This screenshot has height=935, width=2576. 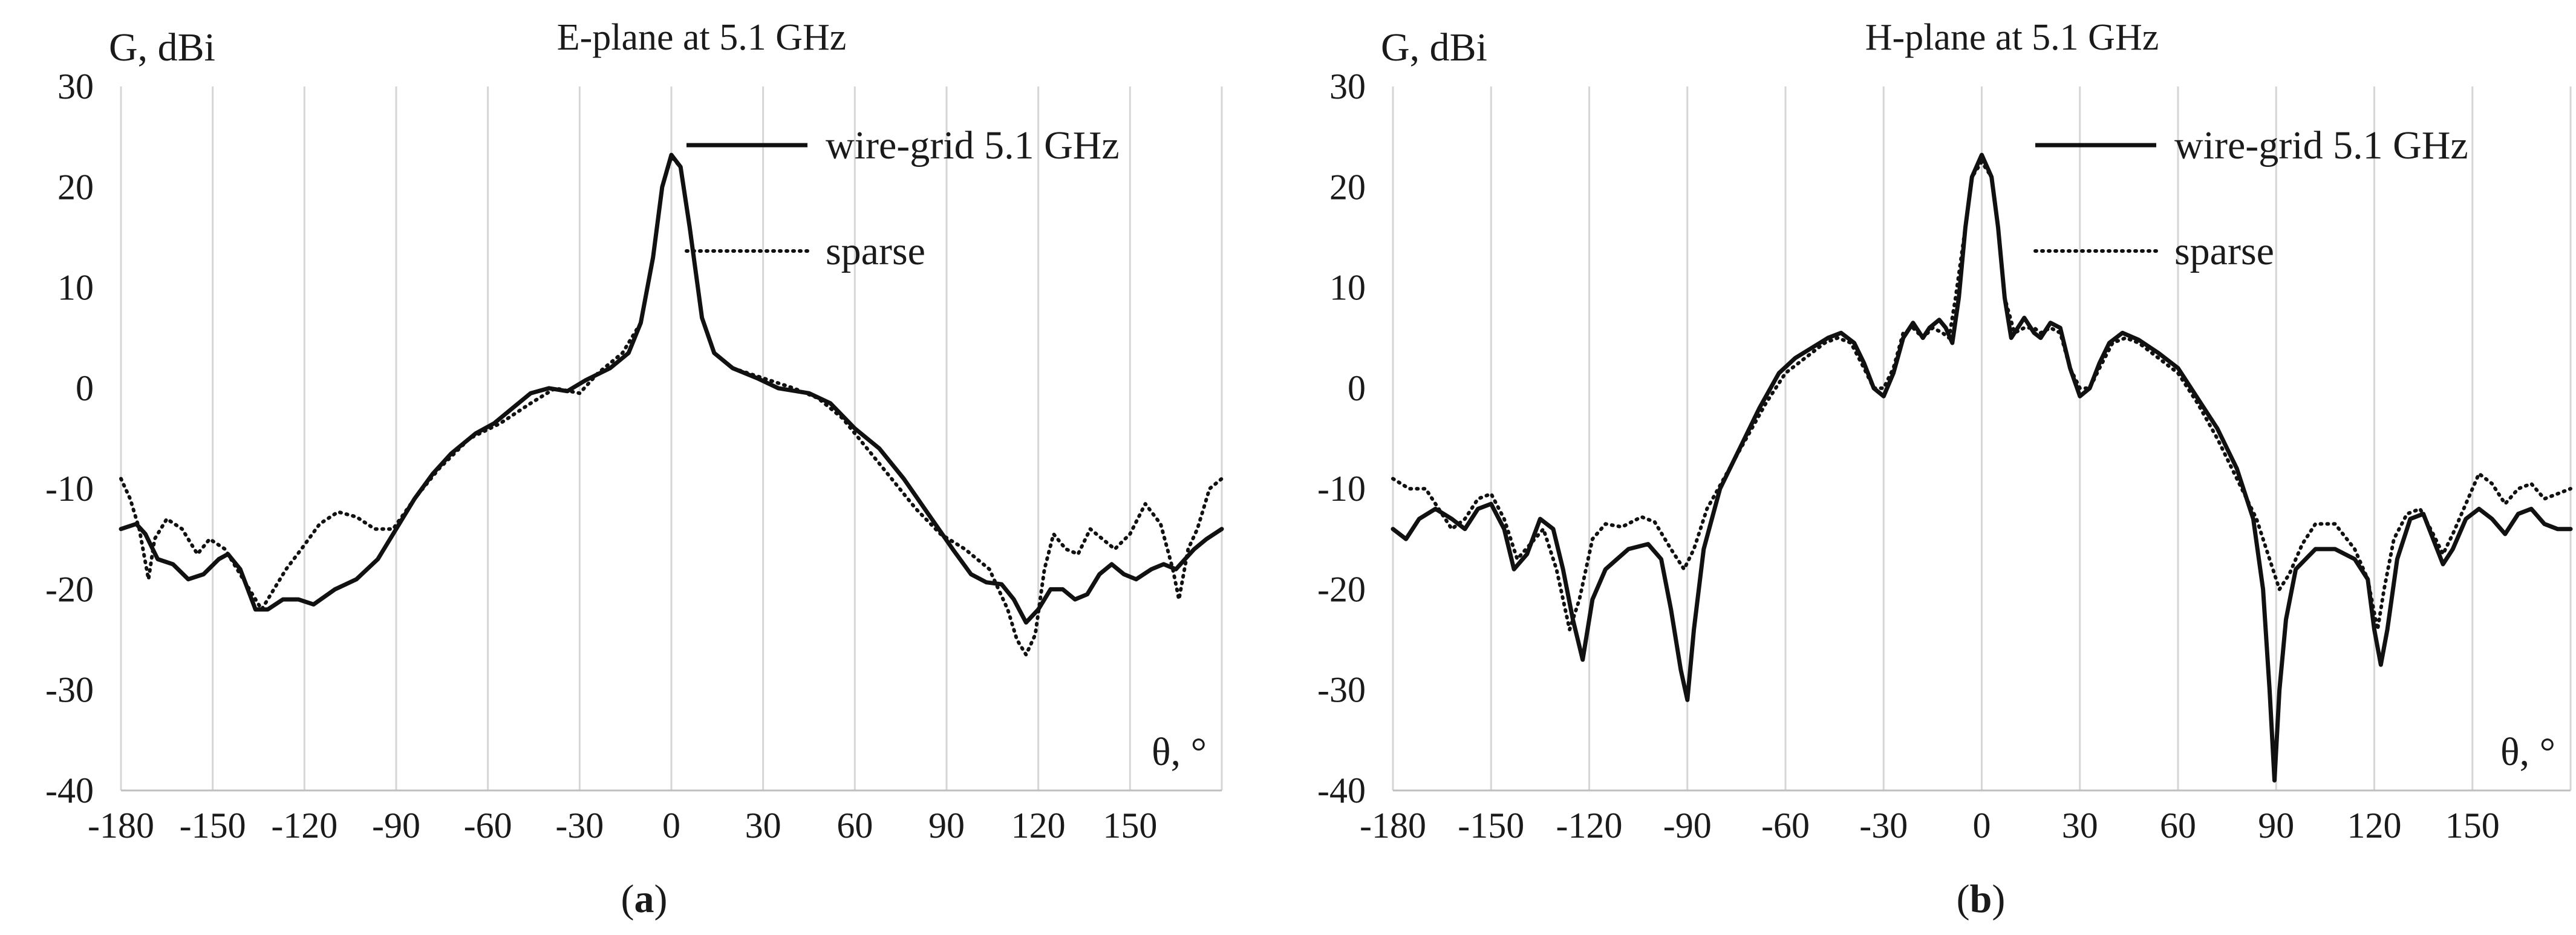 I want to click on panel-label: (a), so click(x=645, y=899).